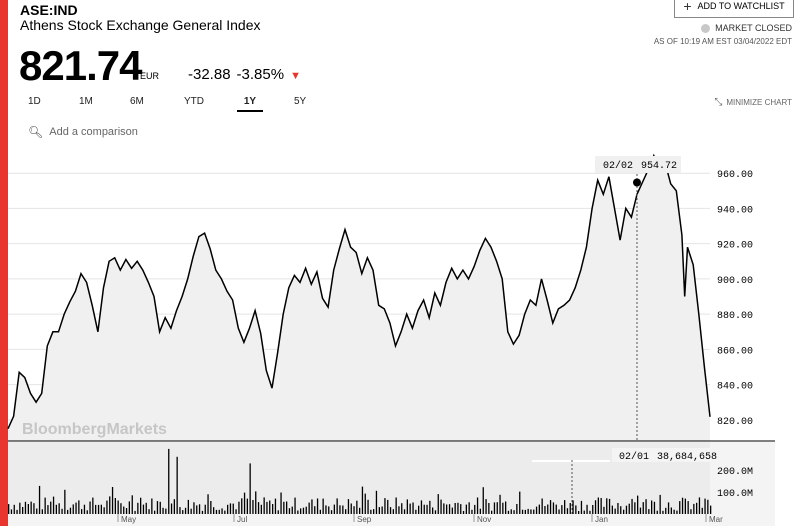  What do you see at coordinates (4, 263) in the screenshot?
I see `accent-bar` at bounding box center [4, 263].